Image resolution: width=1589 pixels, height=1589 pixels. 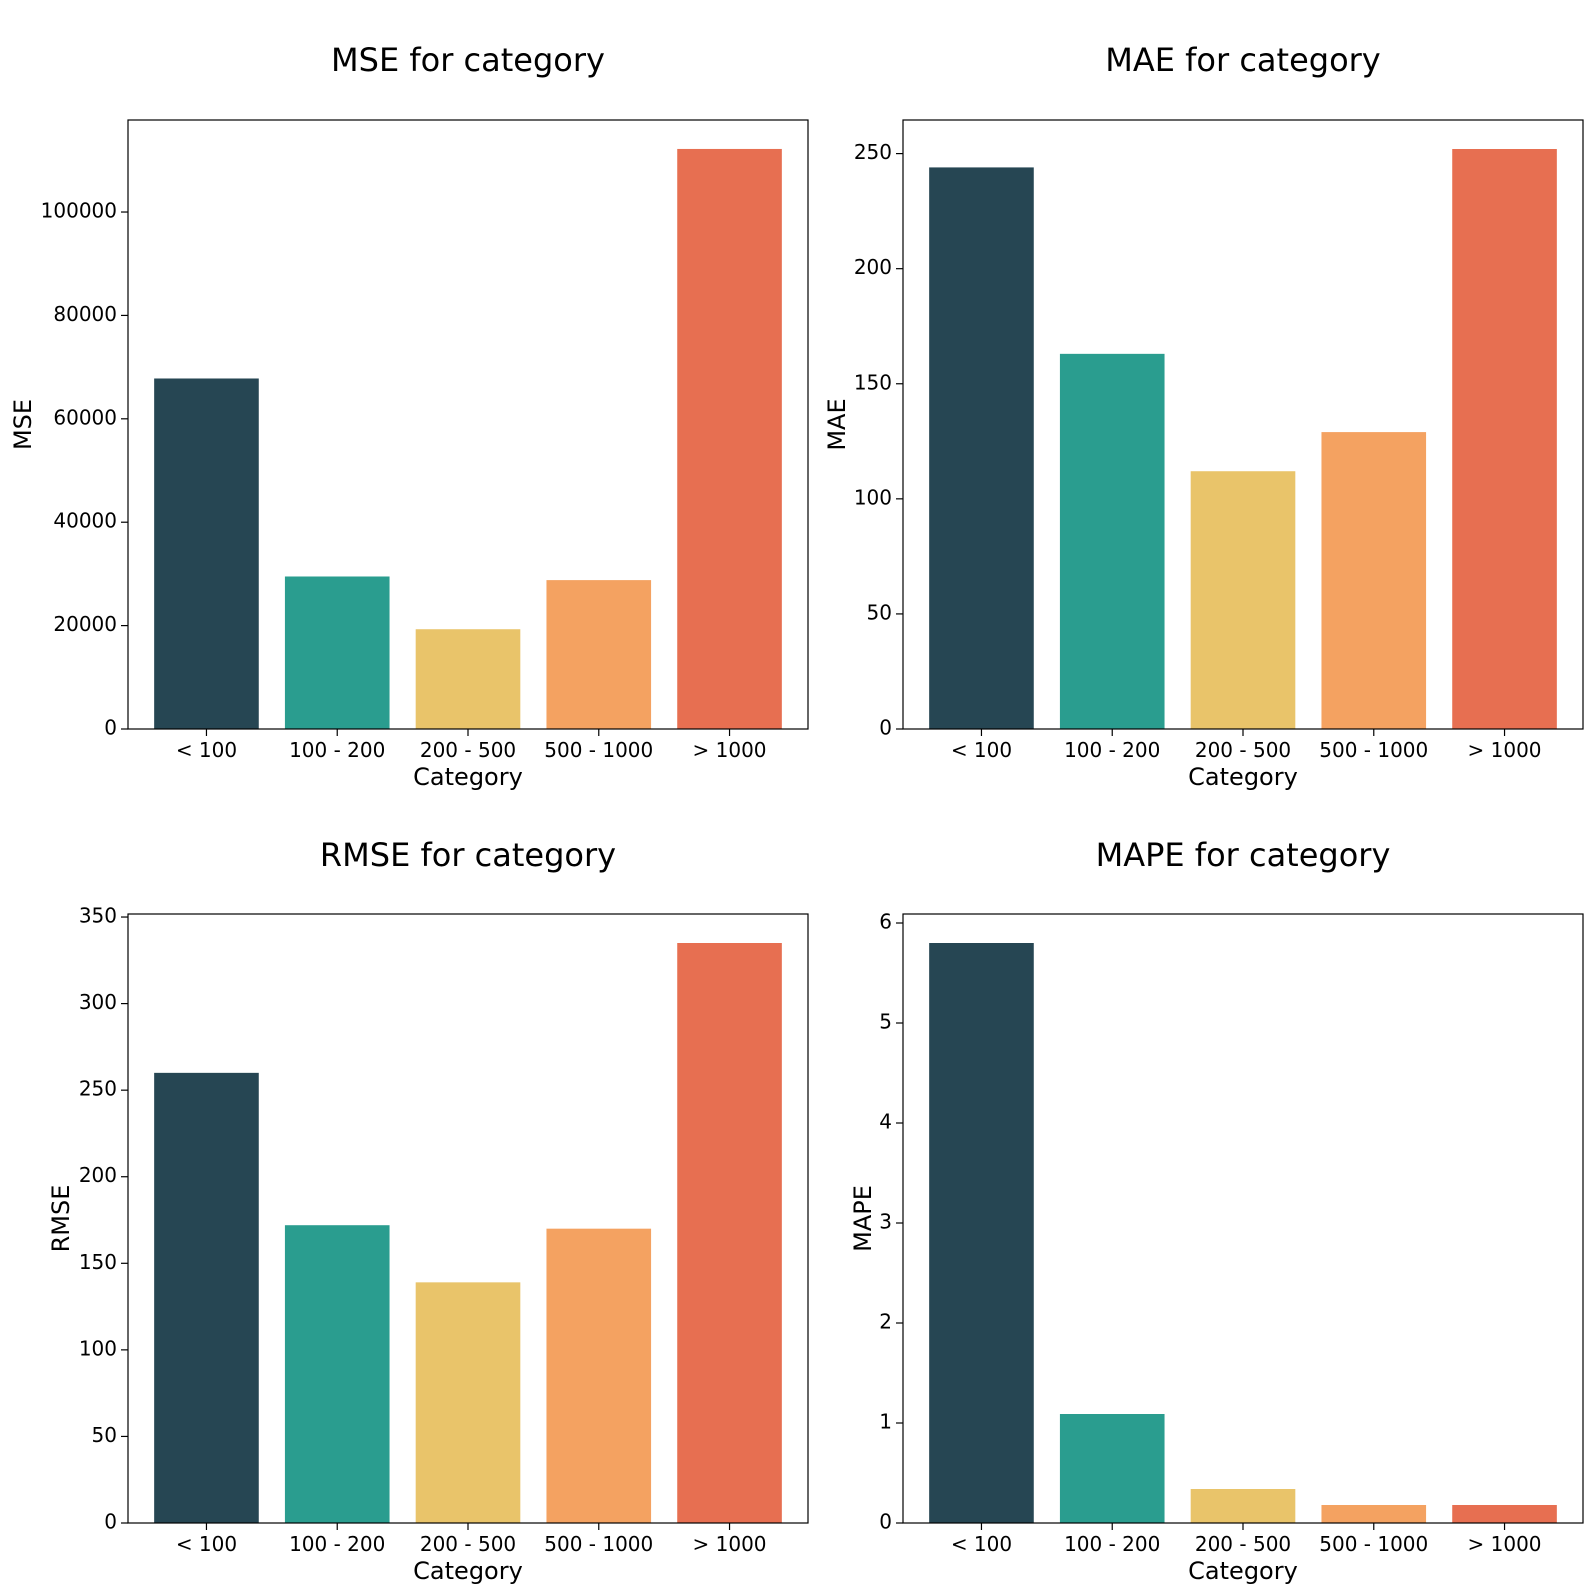 What do you see at coordinates (61, 1219) in the screenshot?
I see `y-axis-label: RMSE` at bounding box center [61, 1219].